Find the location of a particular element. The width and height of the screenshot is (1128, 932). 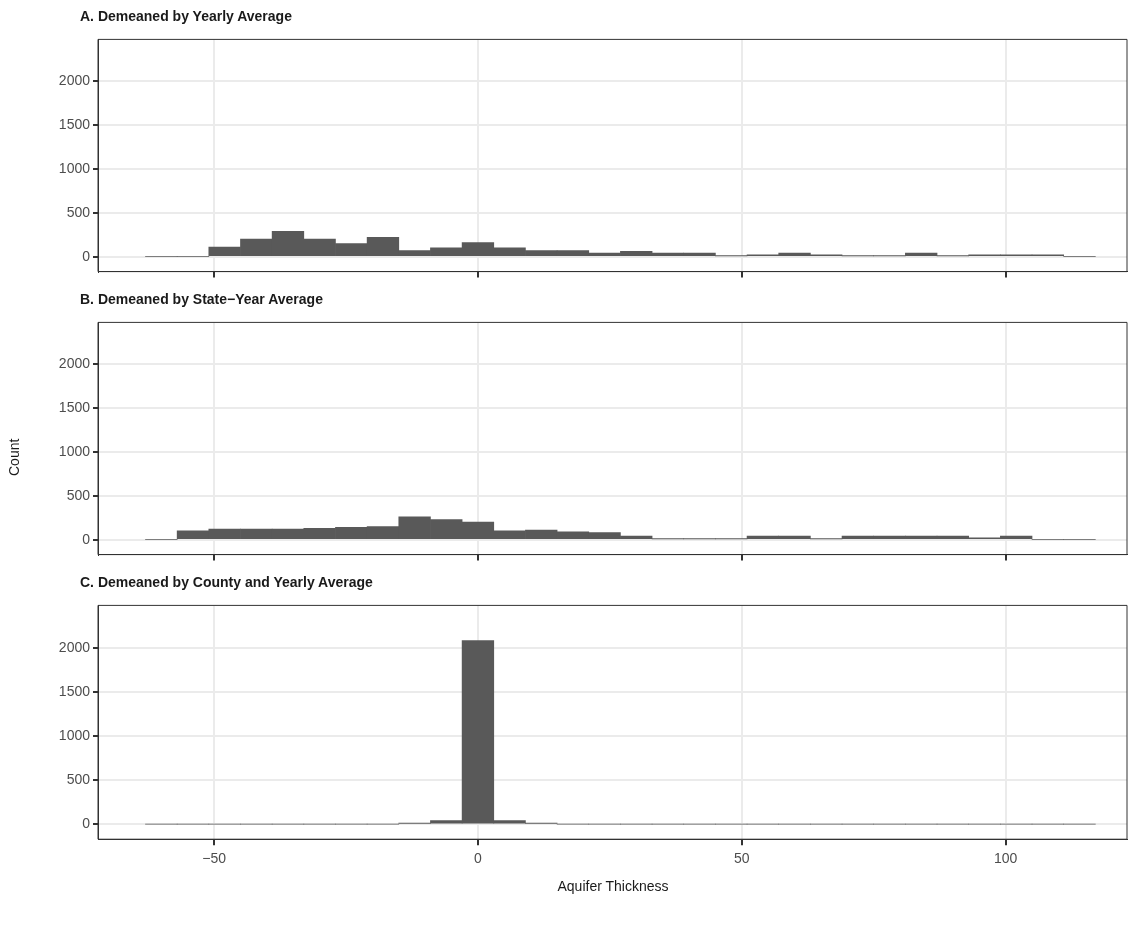

x-tick-label: 100 is located at coordinates (1005, 858).